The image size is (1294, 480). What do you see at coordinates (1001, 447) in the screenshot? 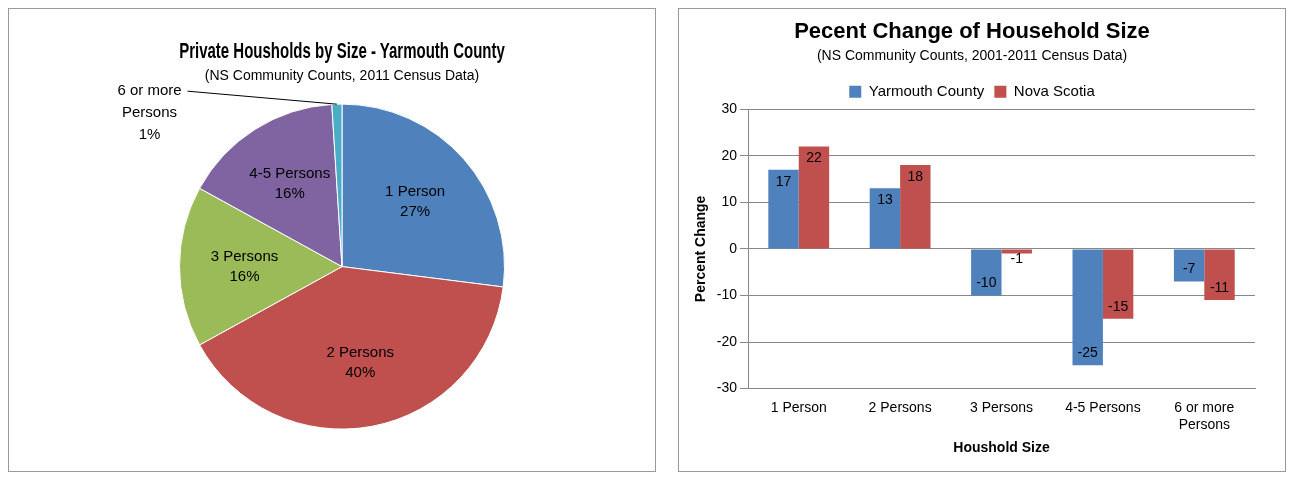
I see `x-axis-title: Houshold Size` at bounding box center [1001, 447].